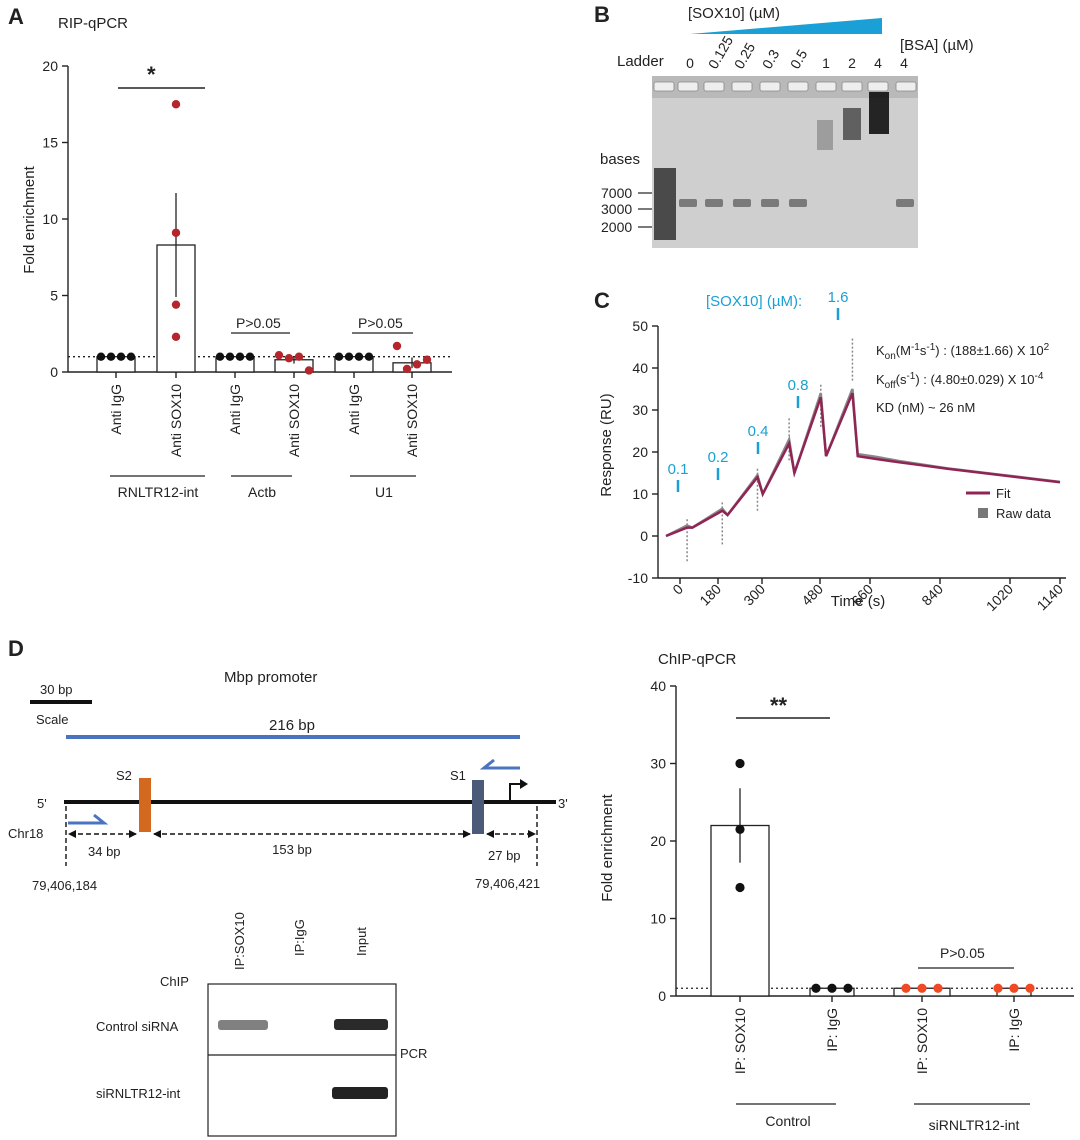 The image size is (1080, 1140). I want to click on b-lane-label: 4, so click(878, 63).